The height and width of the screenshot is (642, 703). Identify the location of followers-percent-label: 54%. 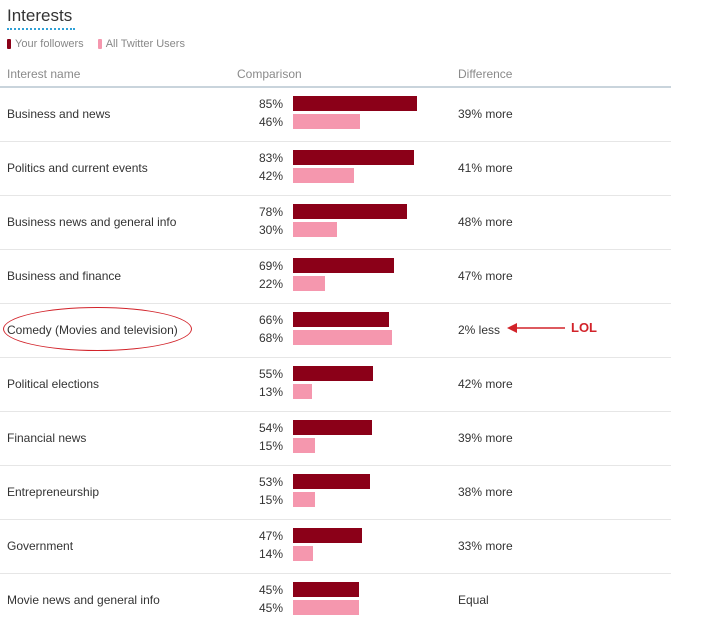
(271, 428).